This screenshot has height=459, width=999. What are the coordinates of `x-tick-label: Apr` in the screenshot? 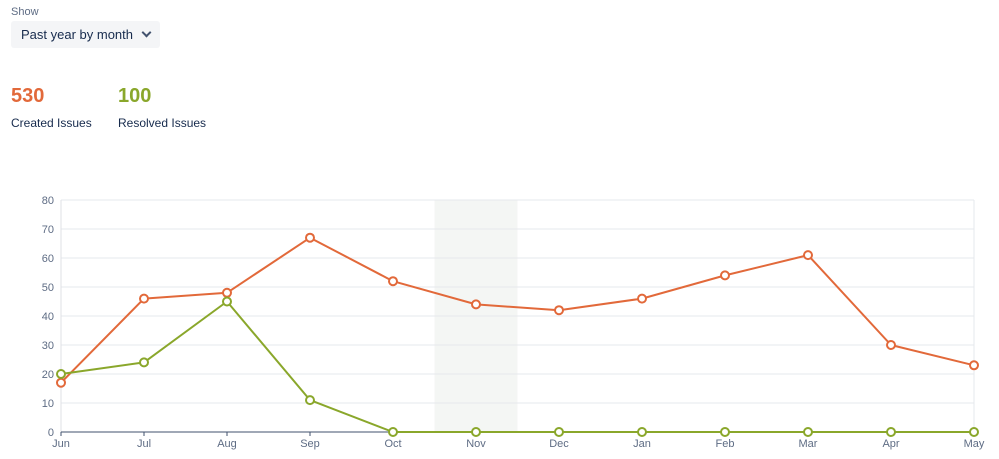 It's located at (890, 444).